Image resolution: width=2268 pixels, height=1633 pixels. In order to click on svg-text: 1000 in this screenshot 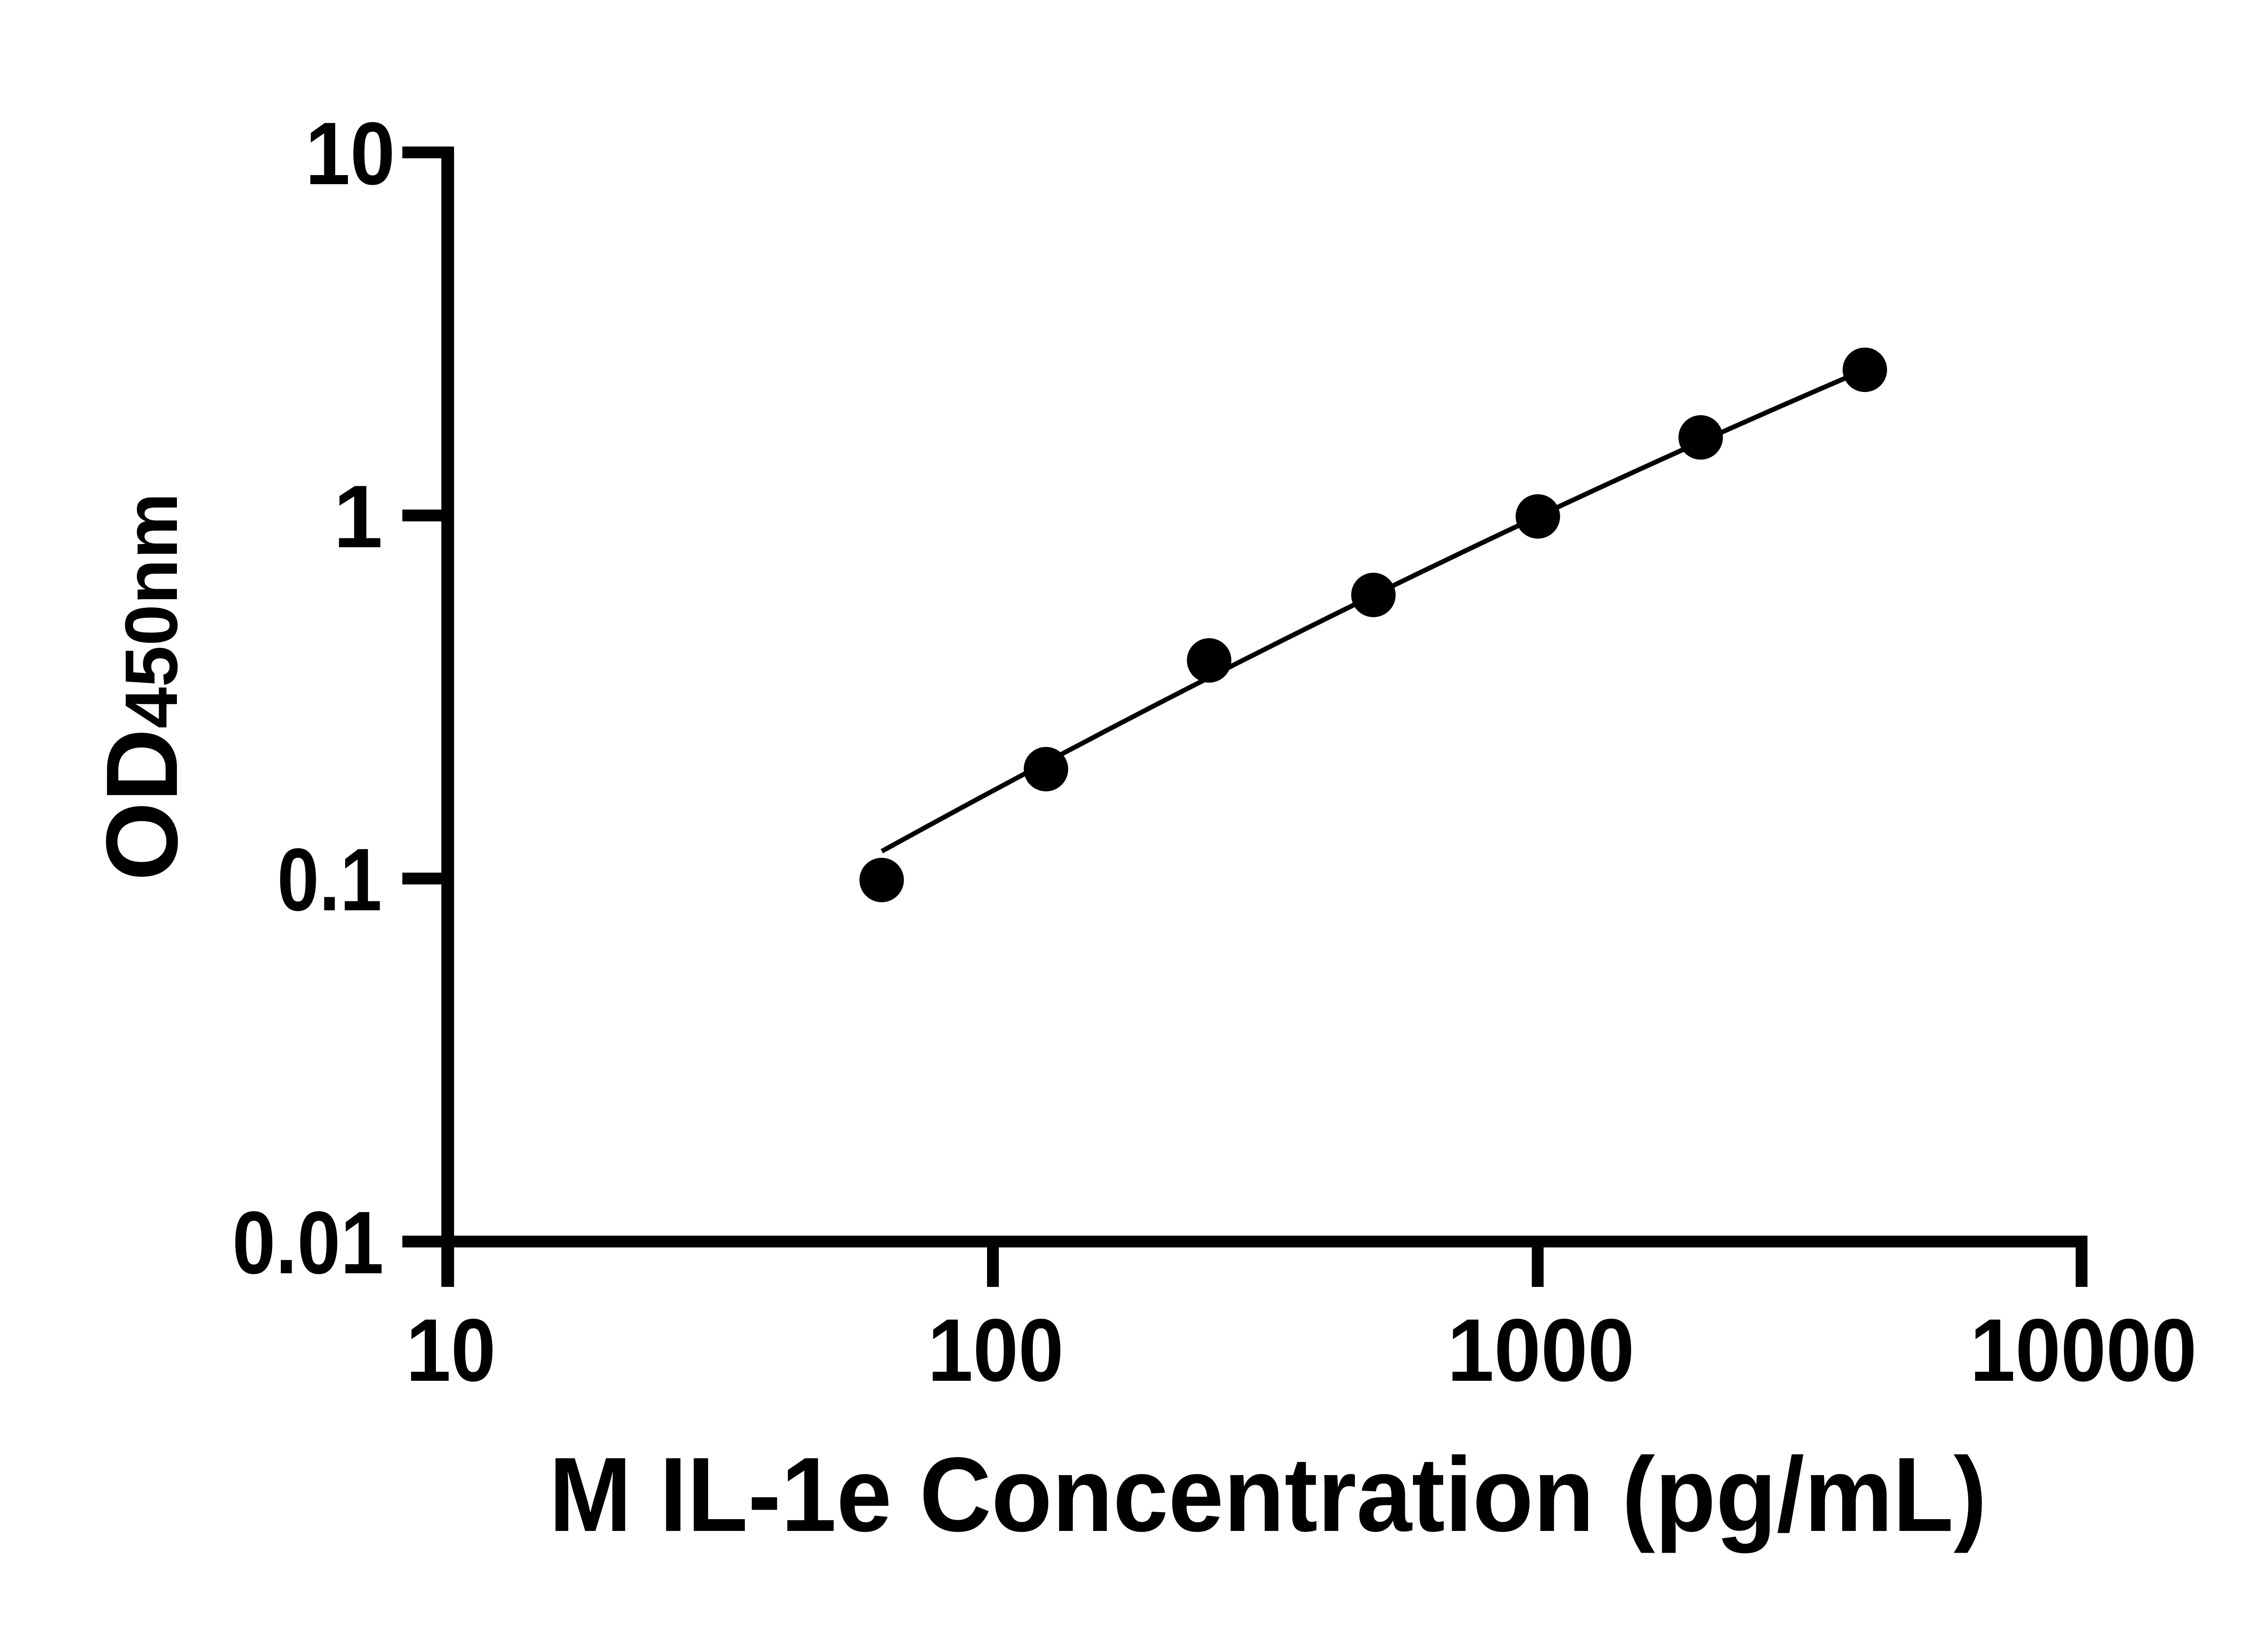, I will do `click(1541, 1350)`.